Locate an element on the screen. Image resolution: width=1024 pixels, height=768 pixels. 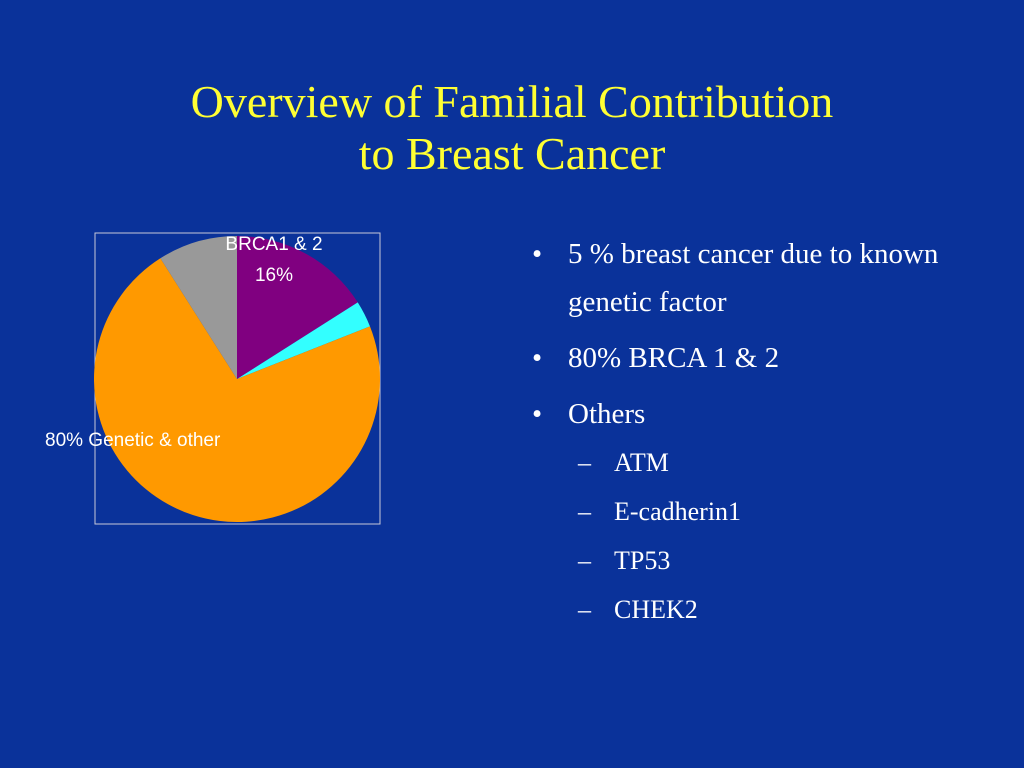
bullet-item: 80% BRCA 1 & 2 is located at coordinates (750, 358).